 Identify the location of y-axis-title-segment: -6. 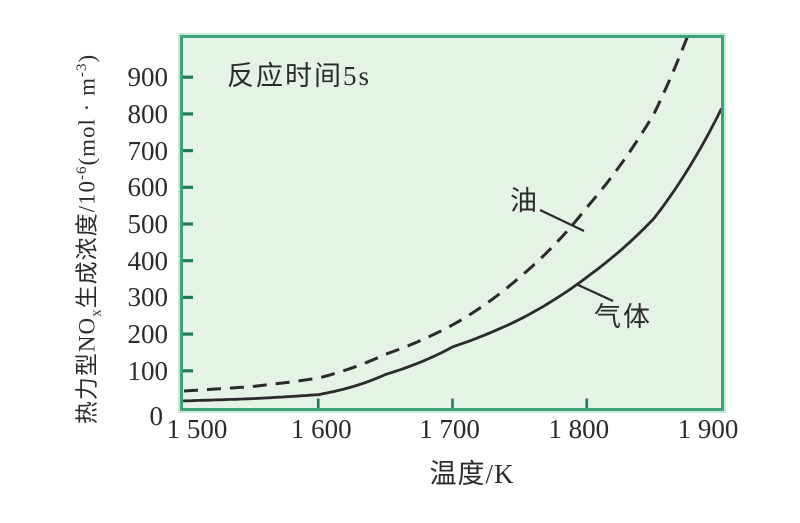
(82, 173).